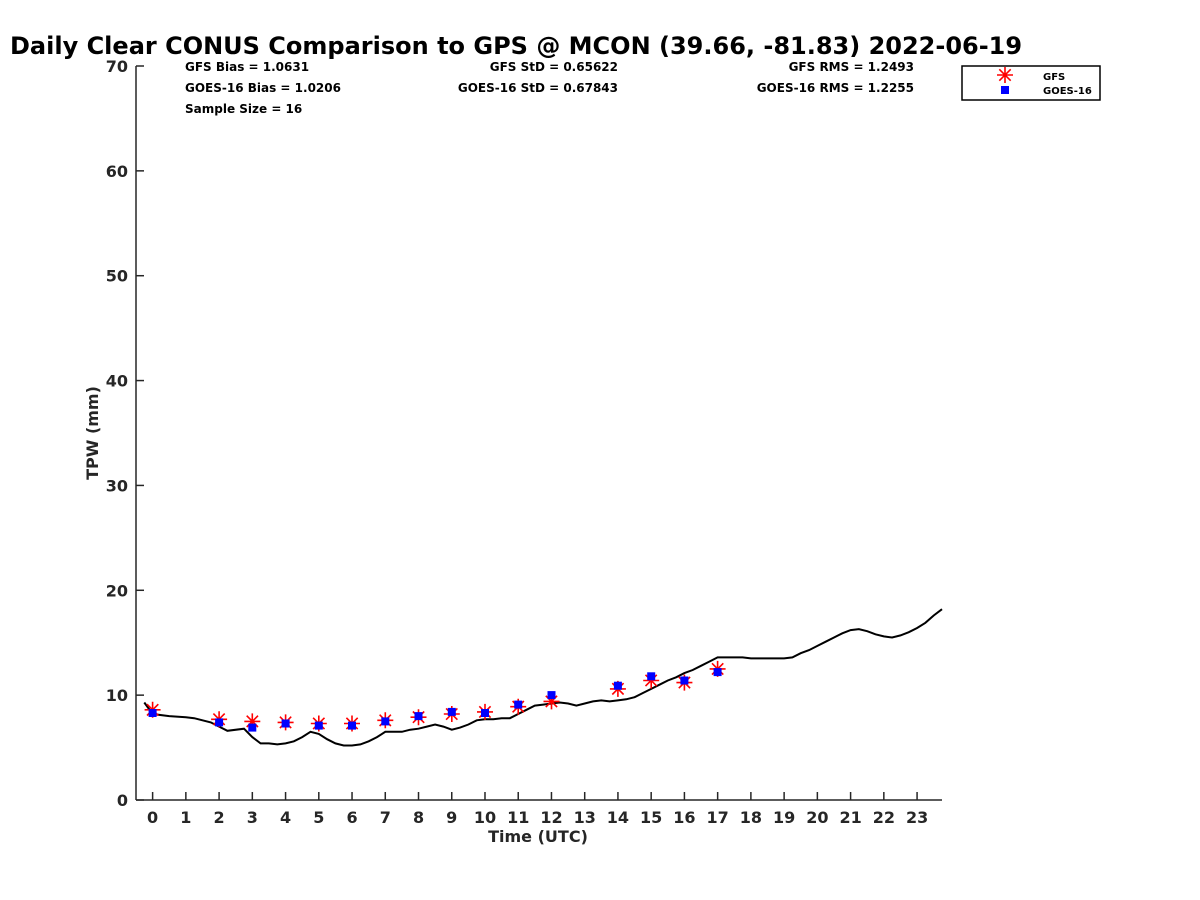  I want to click on x-tick-label: 6, so click(351, 817).